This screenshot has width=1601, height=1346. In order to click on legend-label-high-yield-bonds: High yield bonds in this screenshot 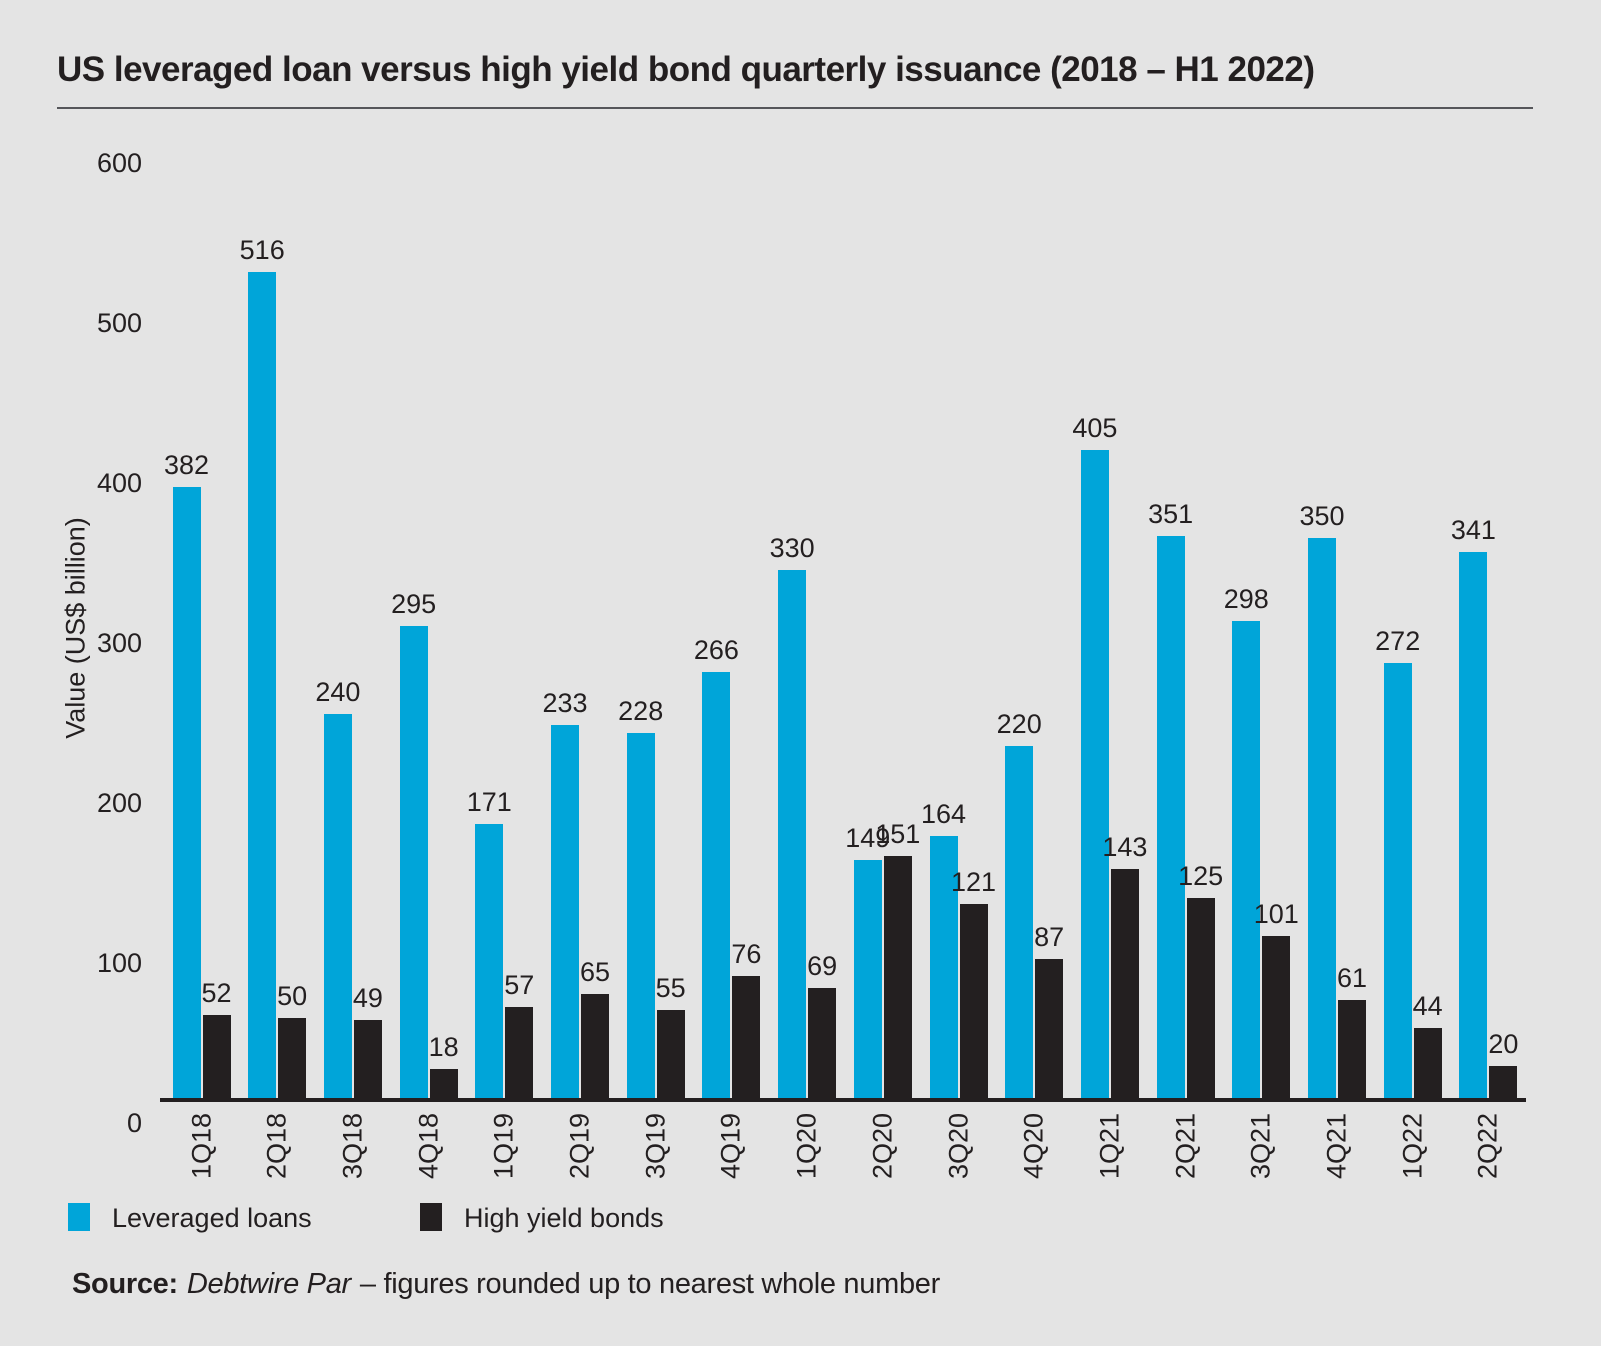, I will do `click(564, 1218)`.